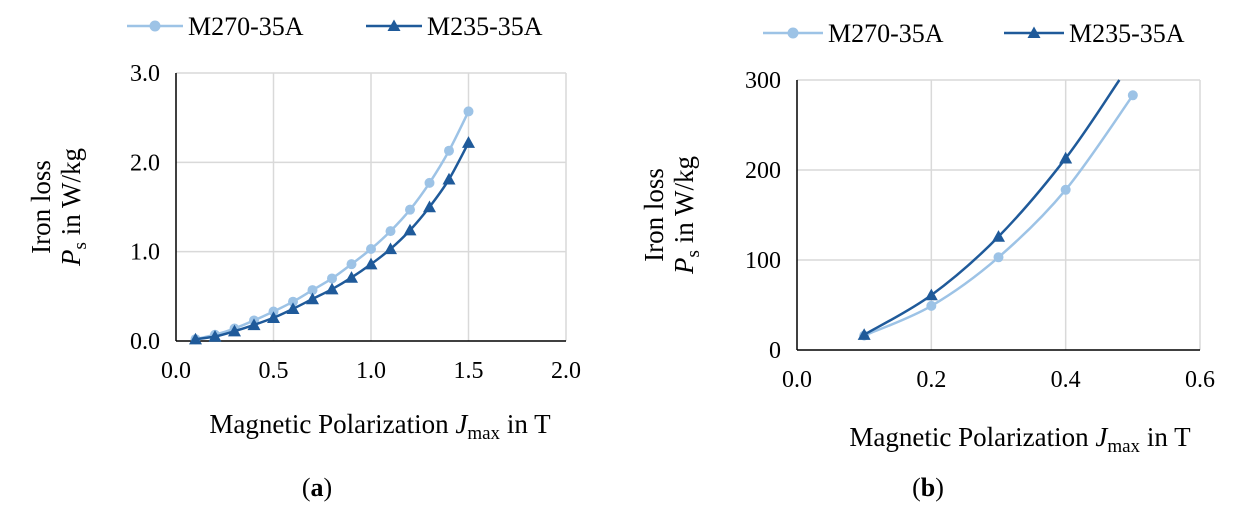 The height and width of the screenshot is (505, 1235). Describe the element at coordinates (525, 424) in the screenshot. I see `x-axis-label-a-suffix: in T` at that location.